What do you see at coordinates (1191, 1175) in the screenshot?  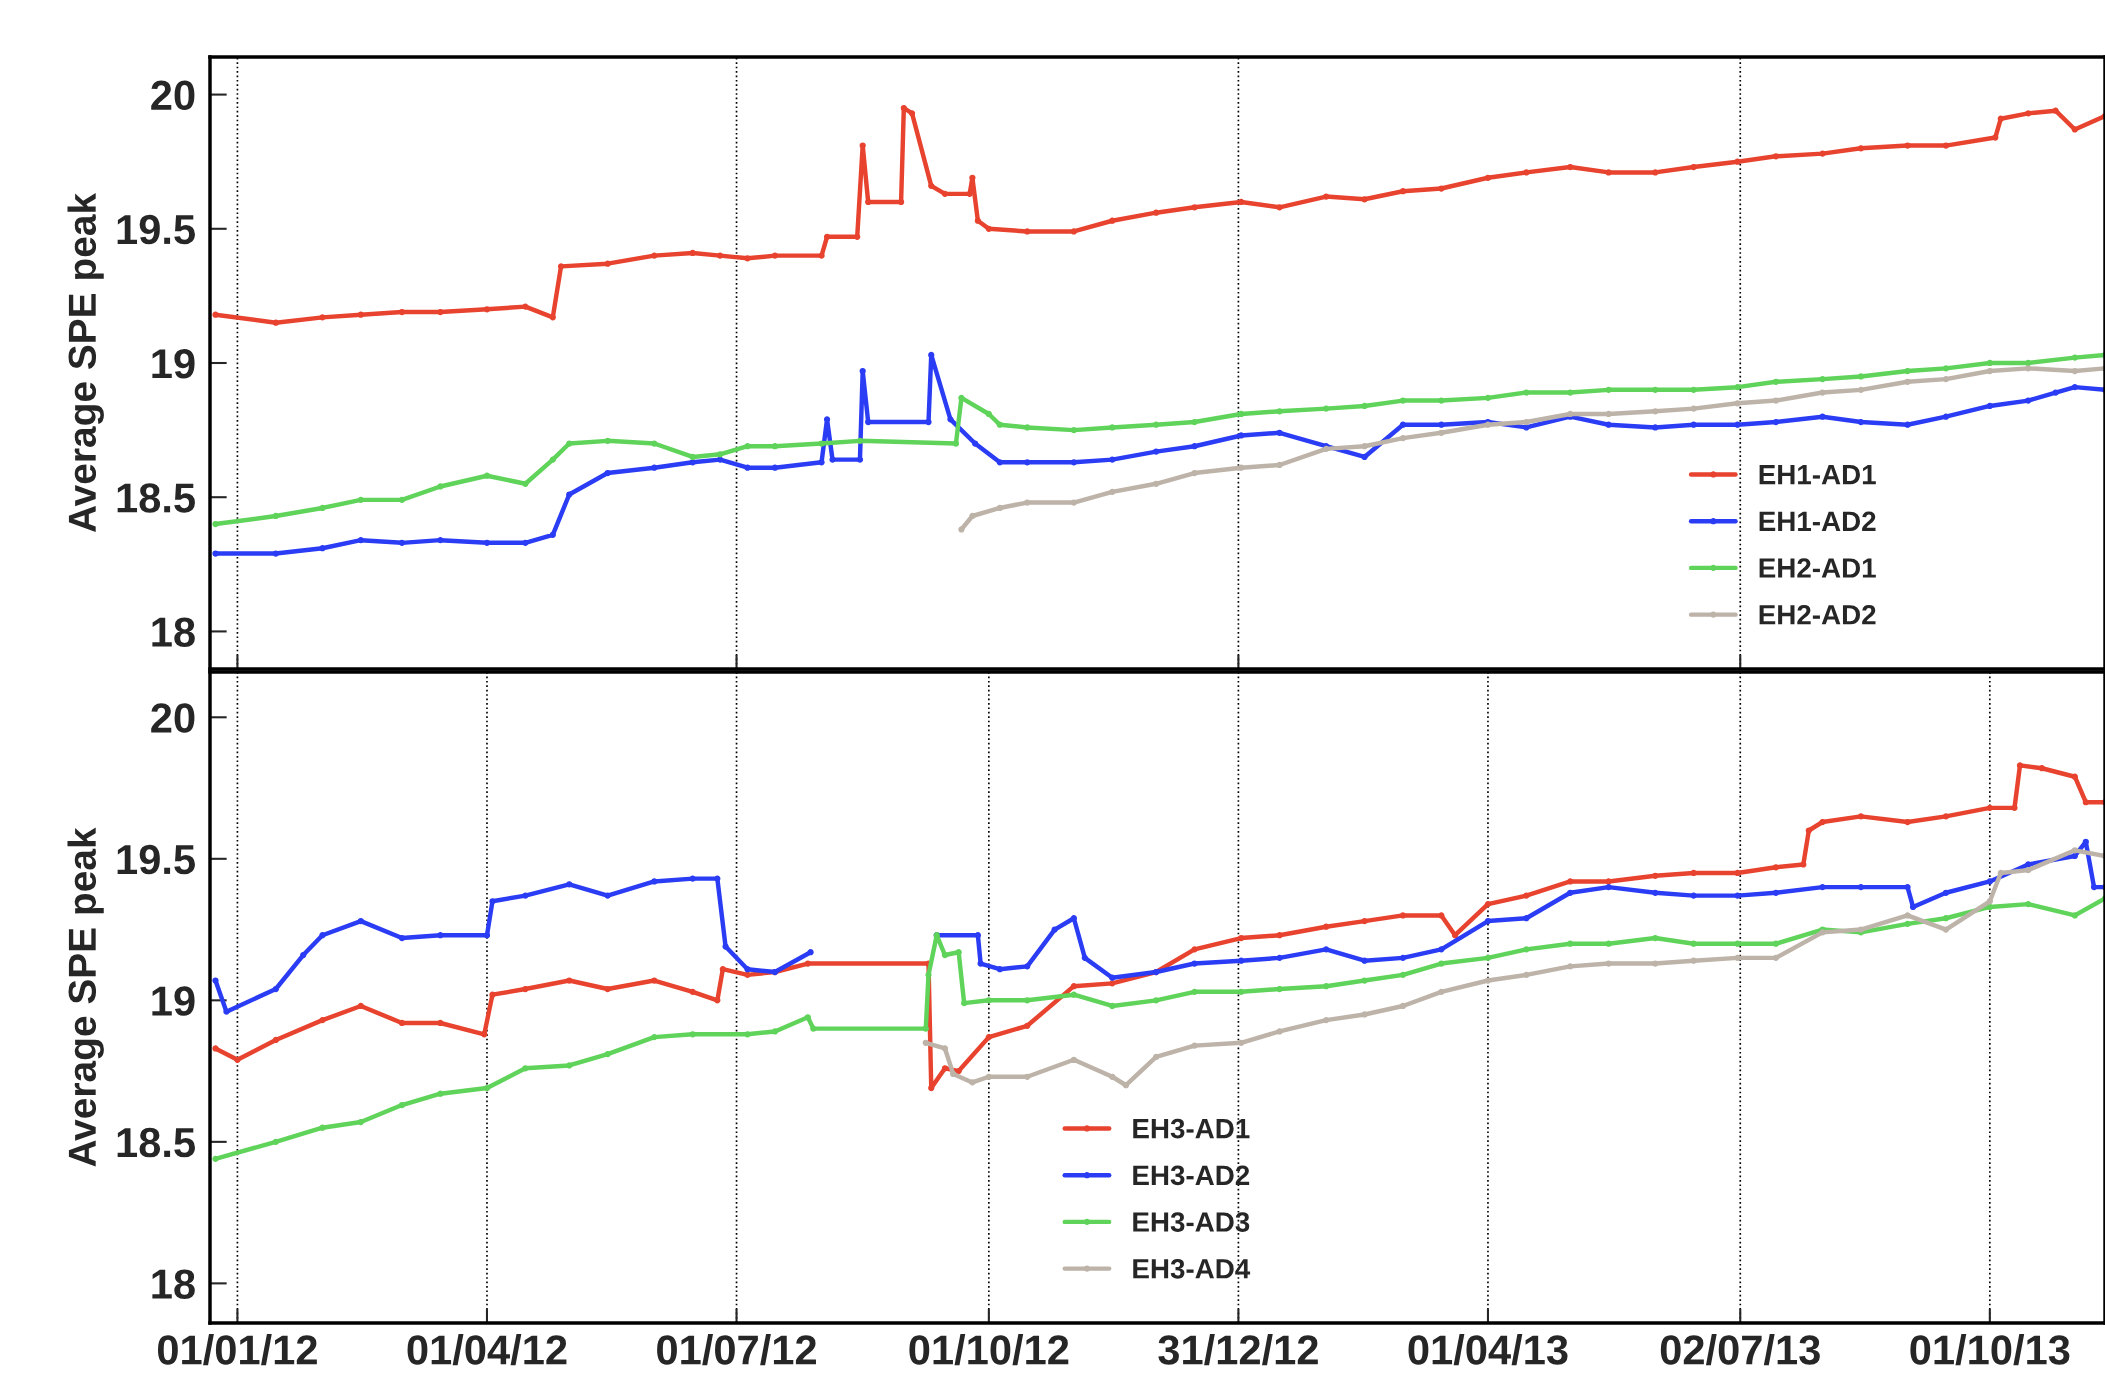 I see `legend-label: EH3-AD2` at bounding box center [1191, 1175].